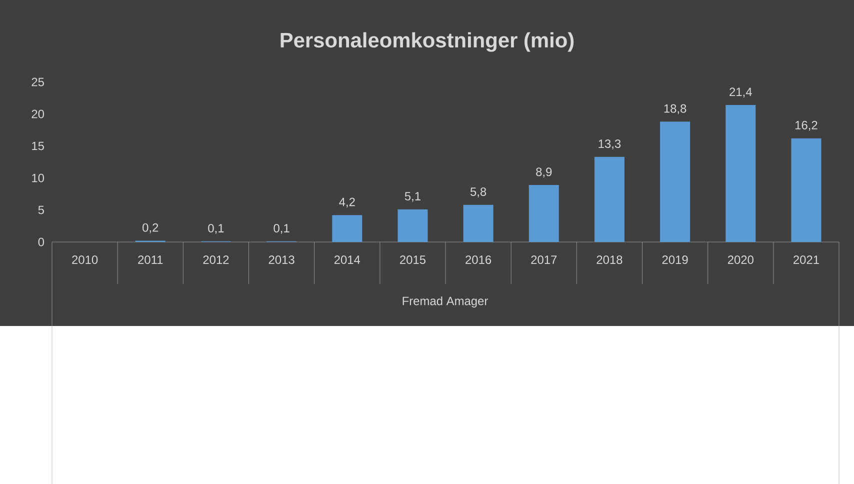 The height and width of the screenshot is (484, 854). Describe the element at coordinates (347, 203) in the screenshot. I see `data-label: 4,2` at that location.